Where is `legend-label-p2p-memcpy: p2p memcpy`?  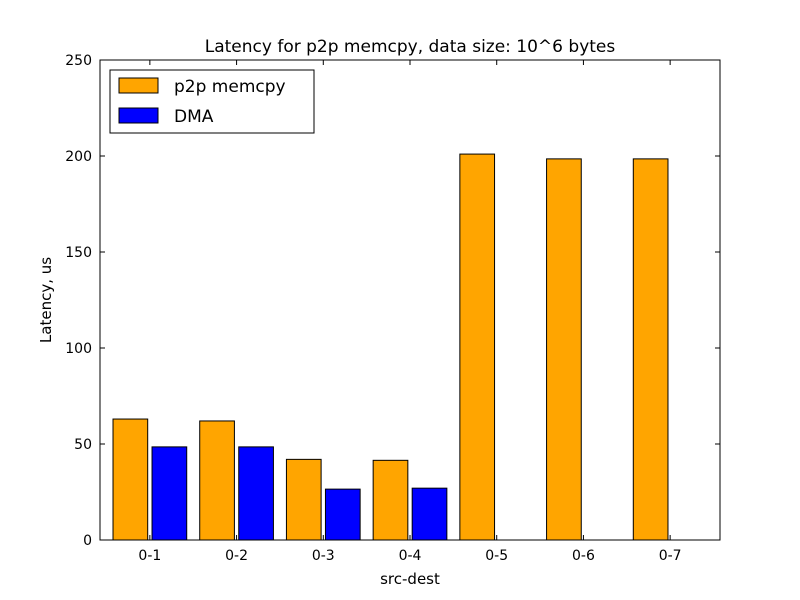
legend-label-p2p-memcpy: p2p memcpy is located at coordinates (230, 87).